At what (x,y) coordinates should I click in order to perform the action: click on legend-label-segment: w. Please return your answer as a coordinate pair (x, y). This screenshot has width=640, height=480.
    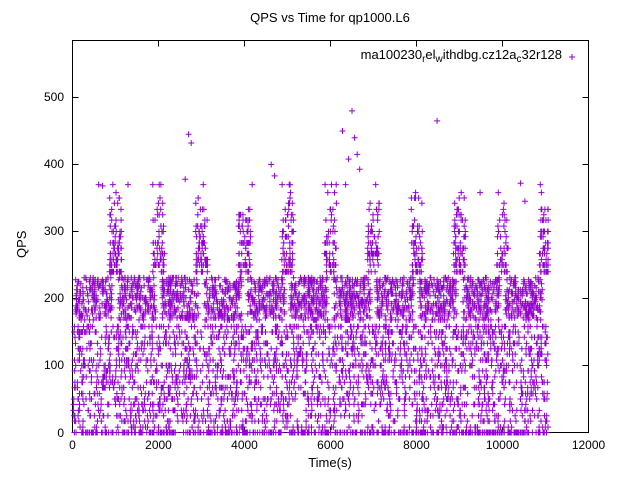
    Looking at the image, I should click on (439, 59).